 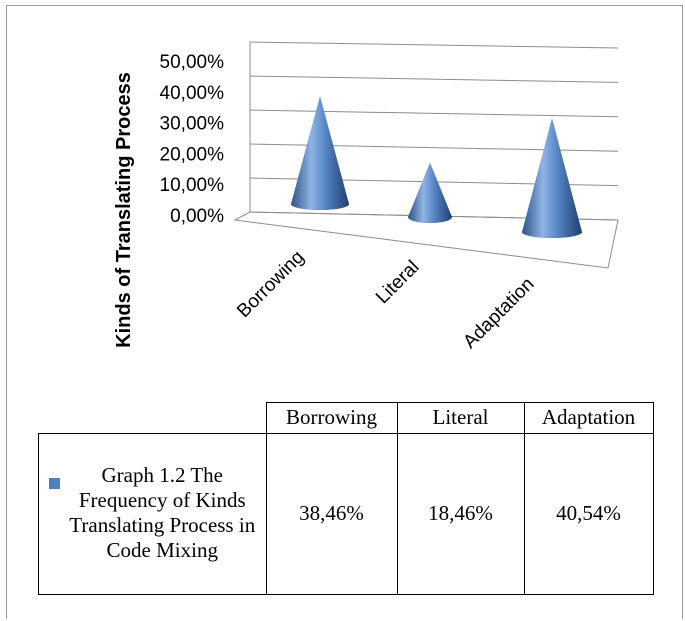 I want to click on y-tick-label: 20,00%, so click(x=192, y=154).